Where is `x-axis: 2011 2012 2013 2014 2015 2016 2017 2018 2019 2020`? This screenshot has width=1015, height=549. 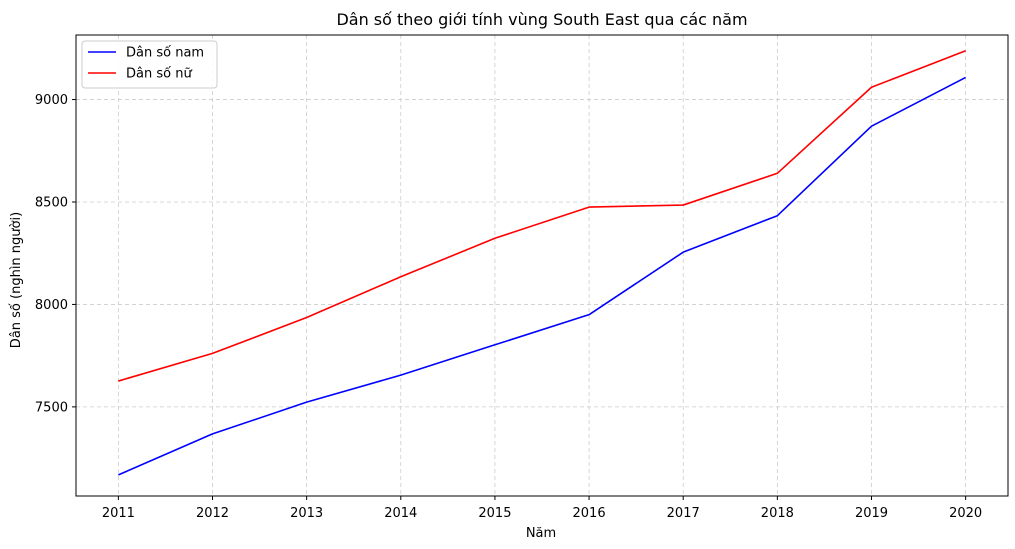
x-axis: 2011 2012 2013 2014 2015 2016 2017 2018 2019 2020 is located at coordinates (542, 508).